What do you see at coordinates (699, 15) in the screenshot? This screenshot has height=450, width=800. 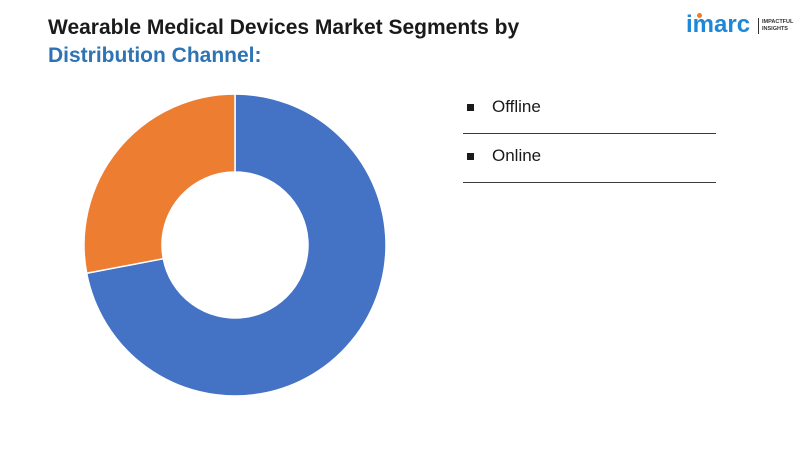 I see `logo-dot-icon` at bounding box center [699, 15].